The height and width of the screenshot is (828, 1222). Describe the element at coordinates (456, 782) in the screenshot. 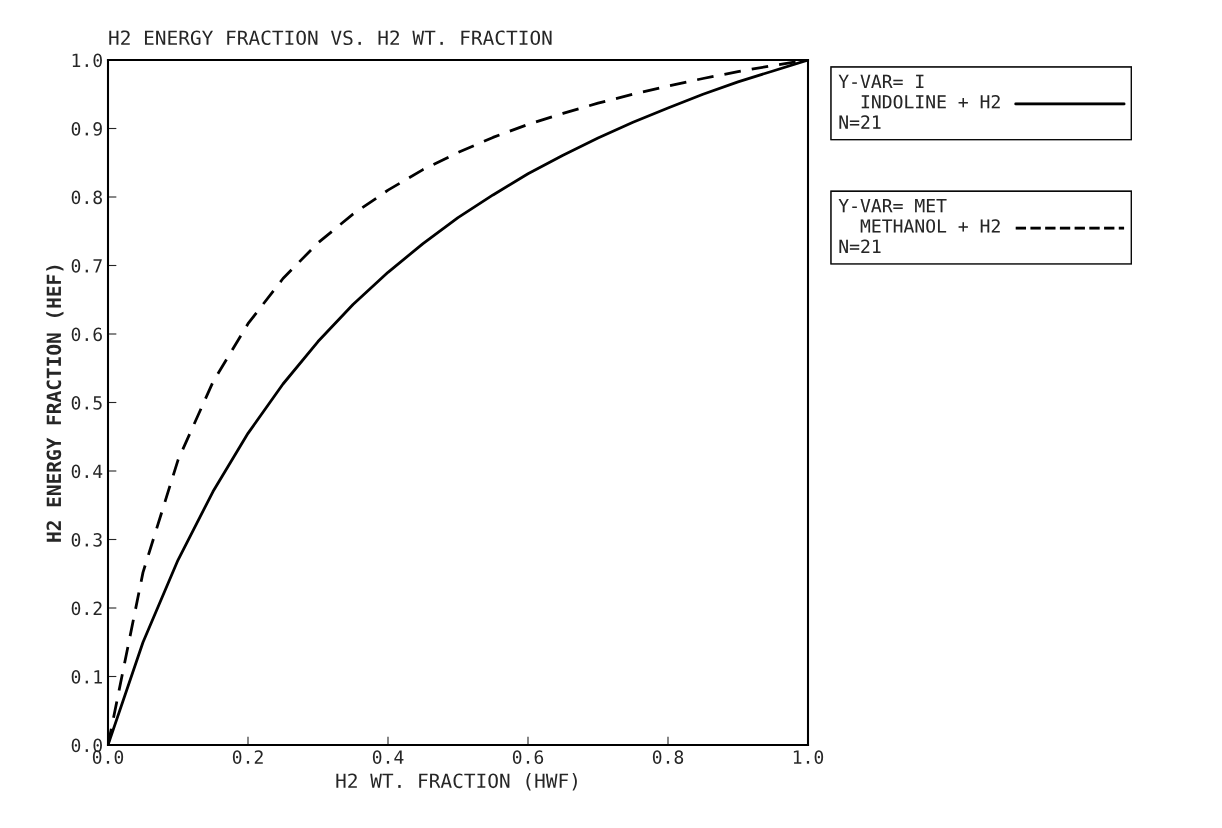

I see `x-axis-title: H2 WT. FRACTION (HWF)` at that location.